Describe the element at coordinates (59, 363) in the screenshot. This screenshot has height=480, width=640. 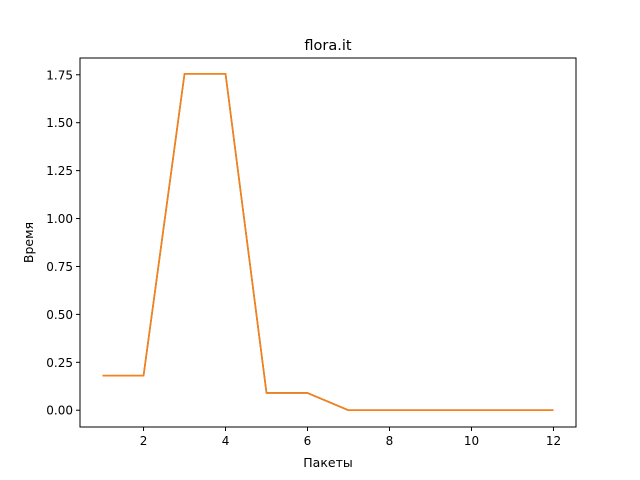
I see `y-tick-label: 0.25` at that location.